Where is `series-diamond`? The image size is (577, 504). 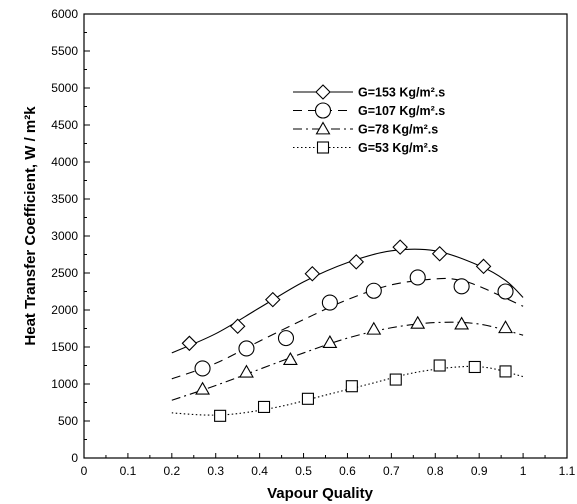 series-diamond is located at coordinates (347, 296).